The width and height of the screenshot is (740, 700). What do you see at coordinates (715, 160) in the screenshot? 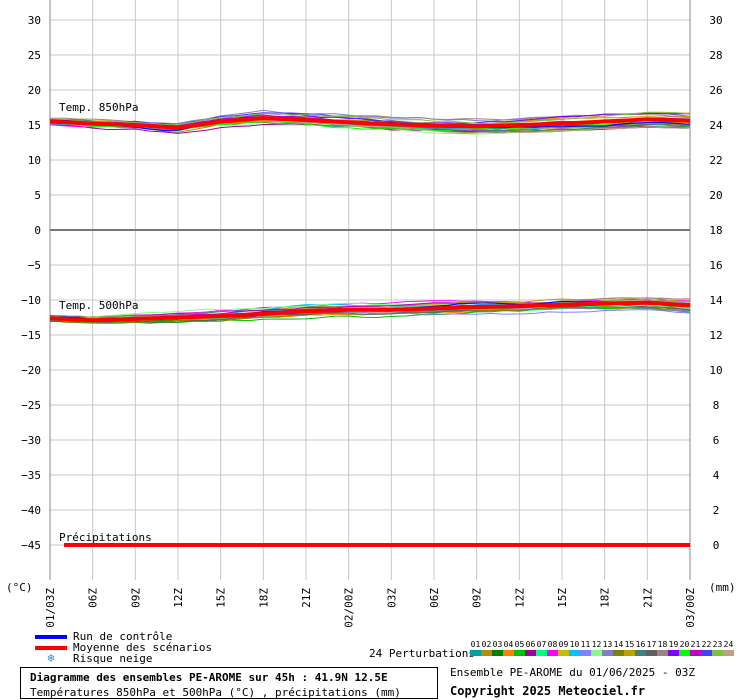
I see `right-tick-label: 22` at bounding box center [715, 160].